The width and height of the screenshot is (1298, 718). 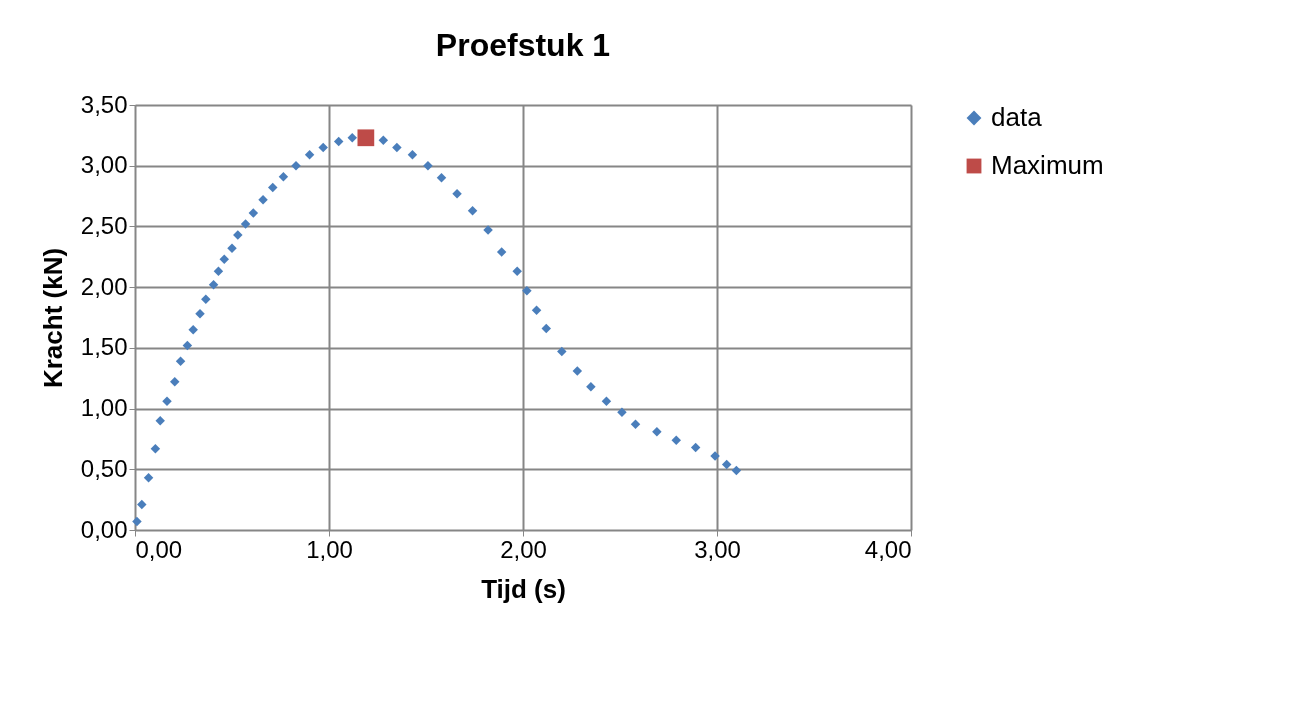 What do you see at coordinates (104, 408) in the screenshot?
I see `y-tick-label: 1,00` at bounding box center [104, 408].